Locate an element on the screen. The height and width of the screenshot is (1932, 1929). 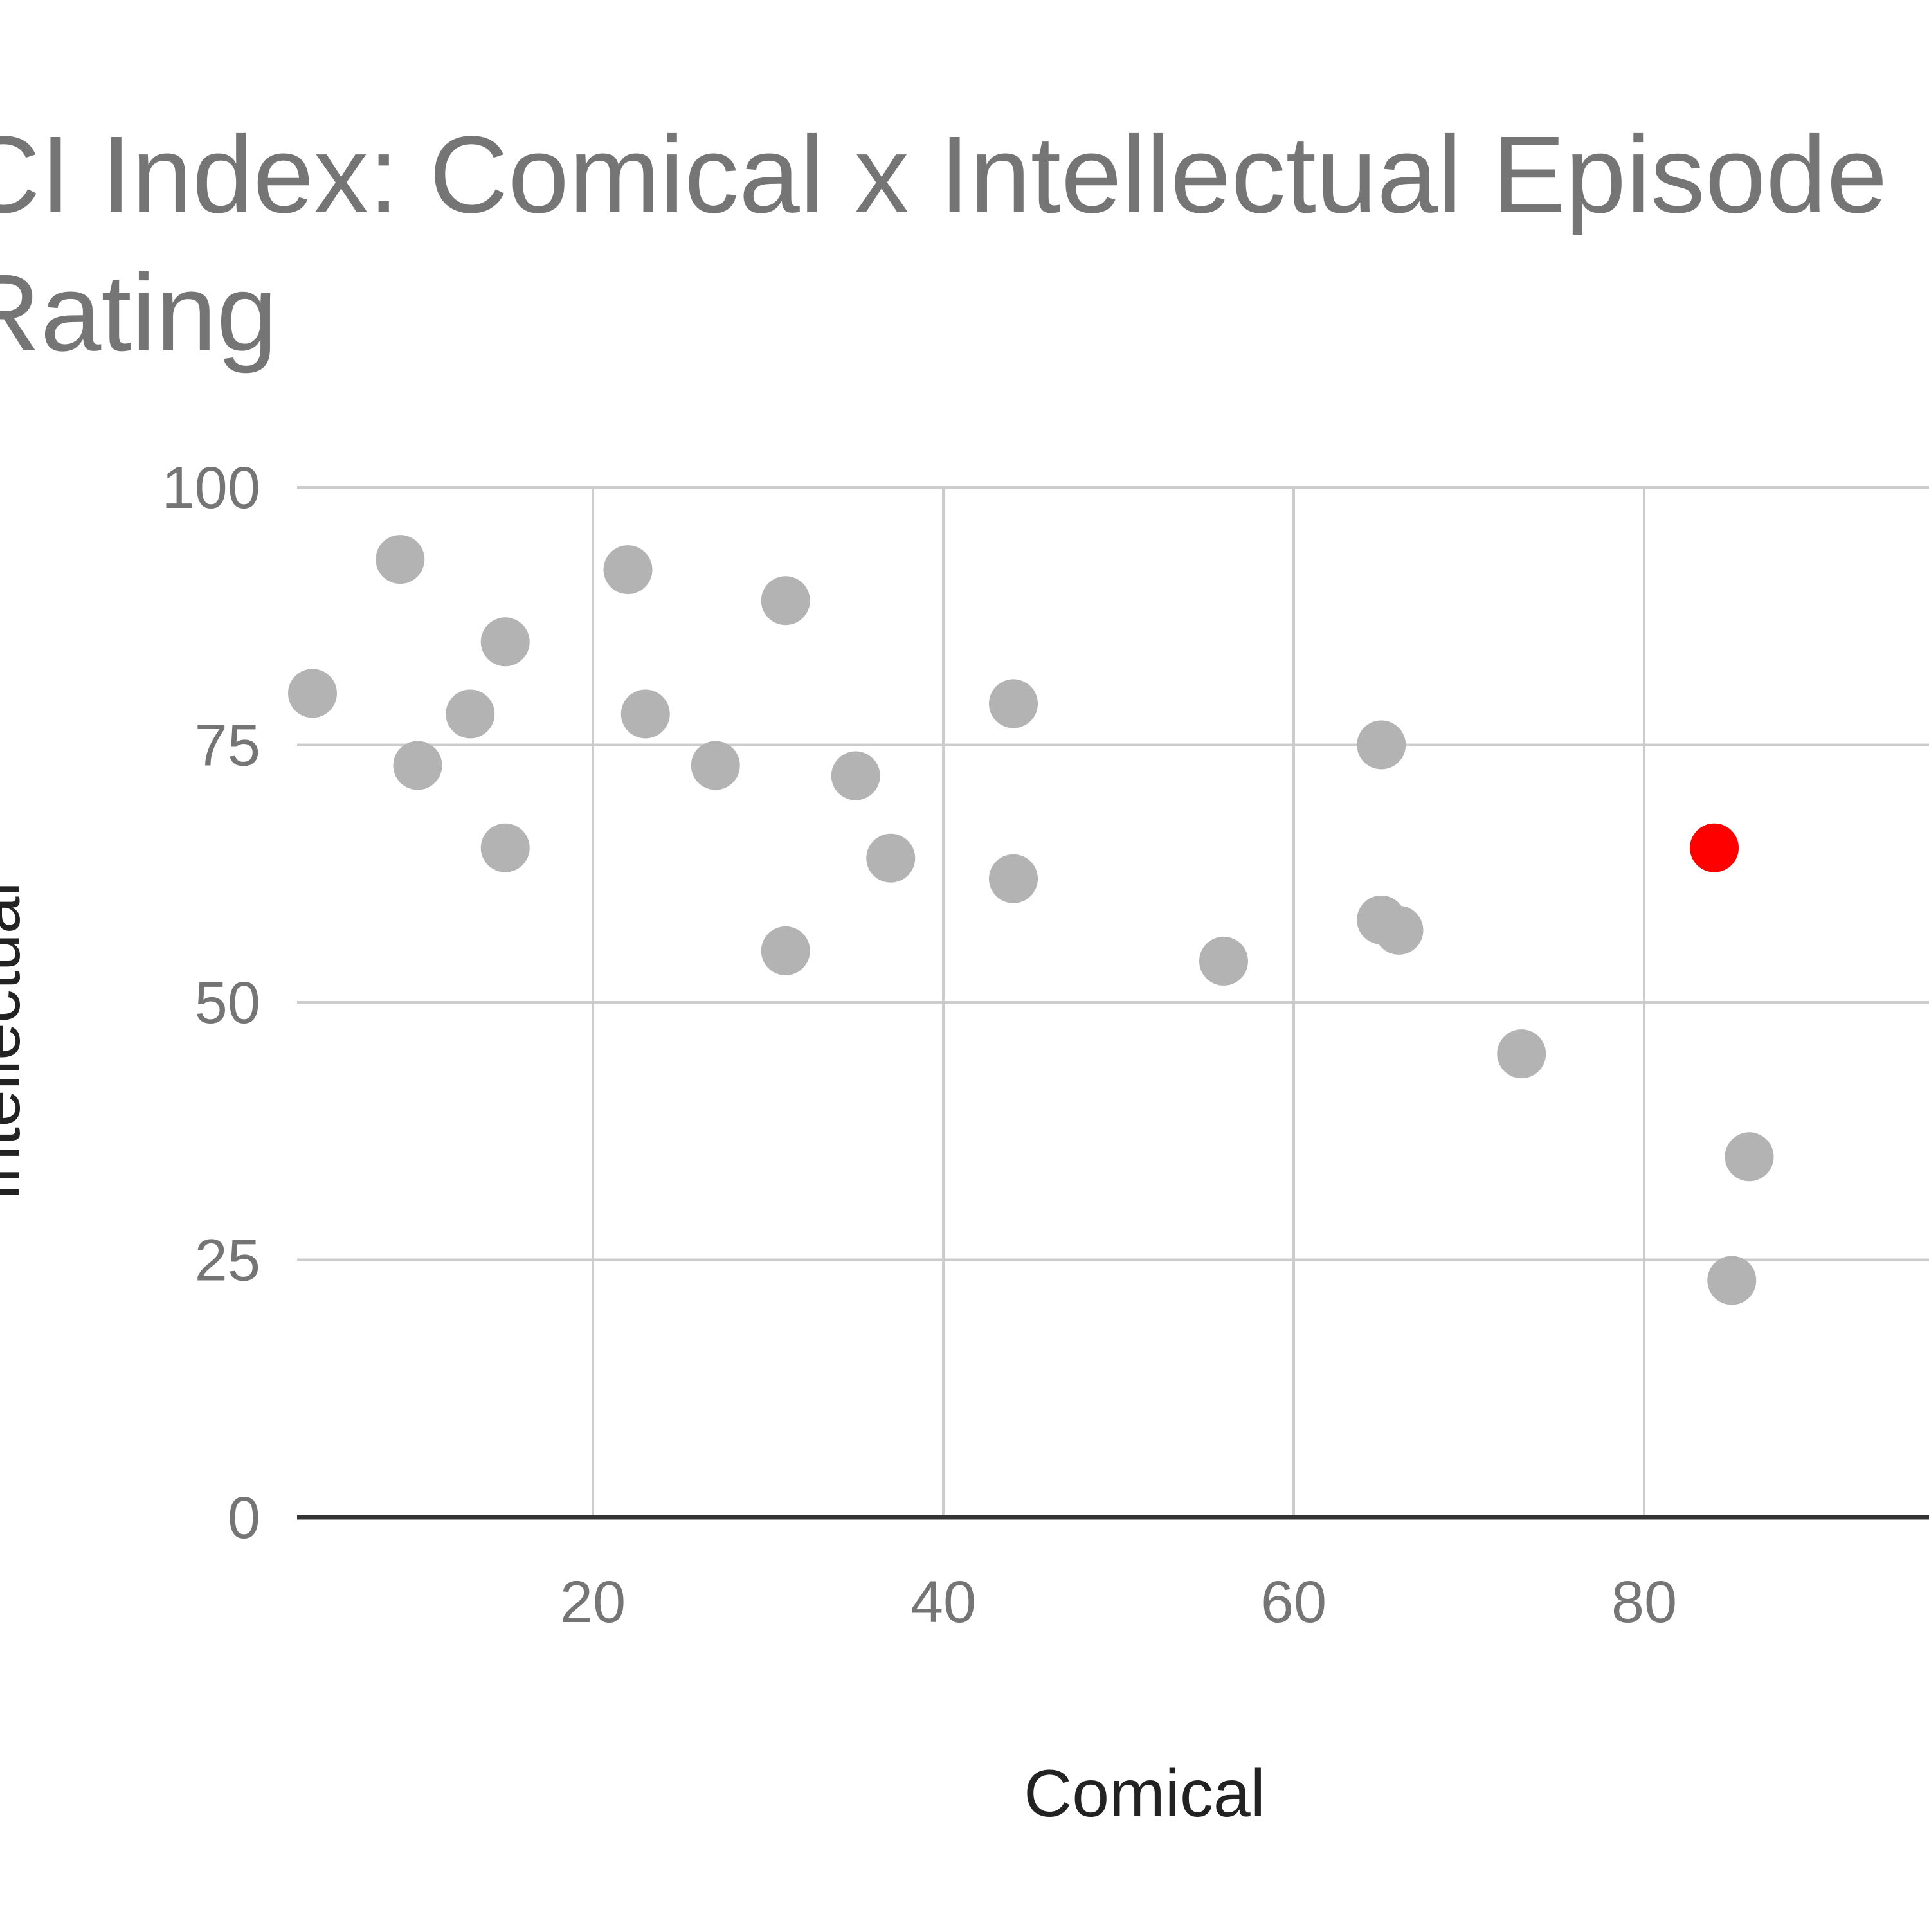
x-tick-label: 40 is located at coordinates (943, 1602).